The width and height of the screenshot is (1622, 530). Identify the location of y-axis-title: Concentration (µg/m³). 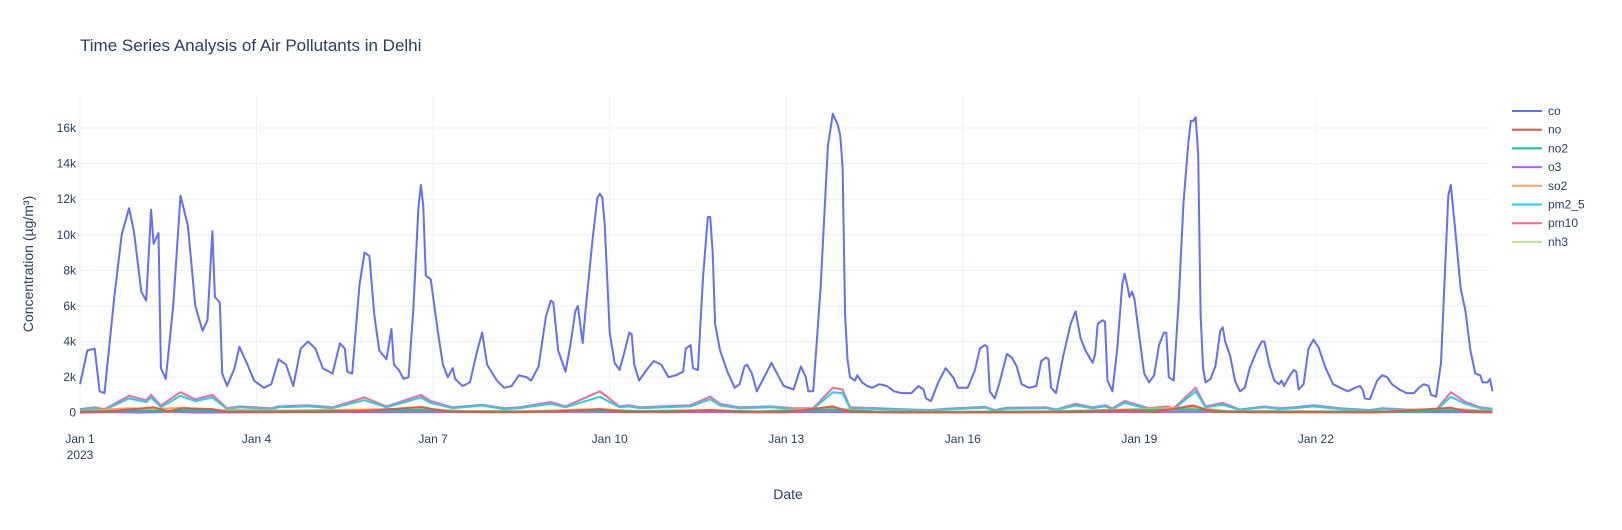
(28, 264).